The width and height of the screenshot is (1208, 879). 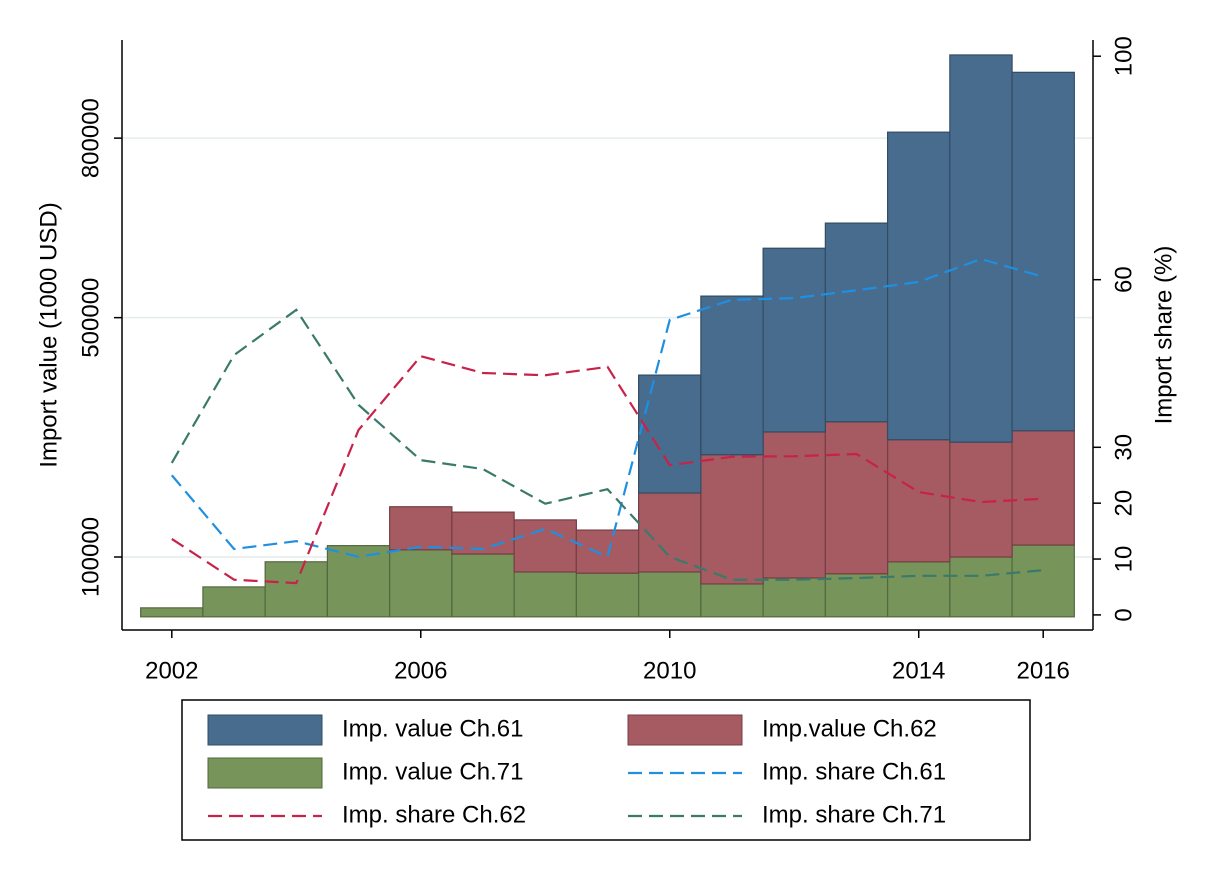 What do you see at coordinates (1043, 670) in the screenshot?
I see `x-tick-label: 2016` at bounding box center [1043, 670].